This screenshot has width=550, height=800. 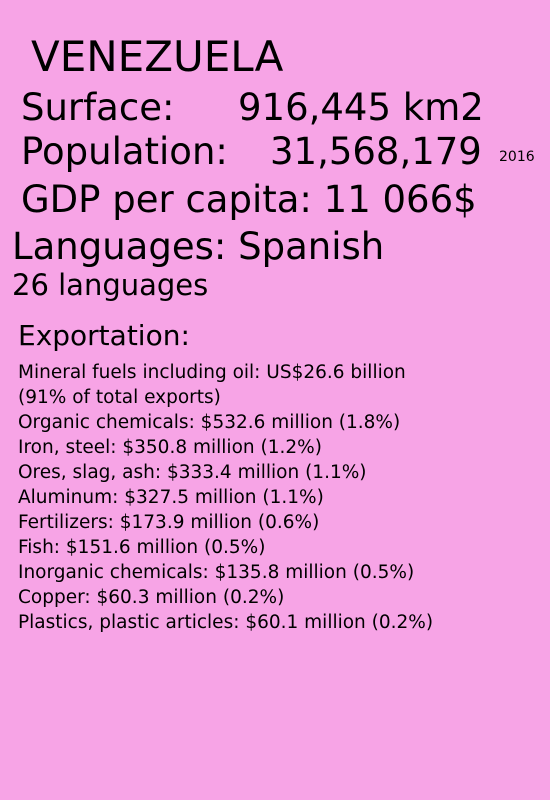 I want to click on surface-label: Surface:, so click(x=98, y=107).